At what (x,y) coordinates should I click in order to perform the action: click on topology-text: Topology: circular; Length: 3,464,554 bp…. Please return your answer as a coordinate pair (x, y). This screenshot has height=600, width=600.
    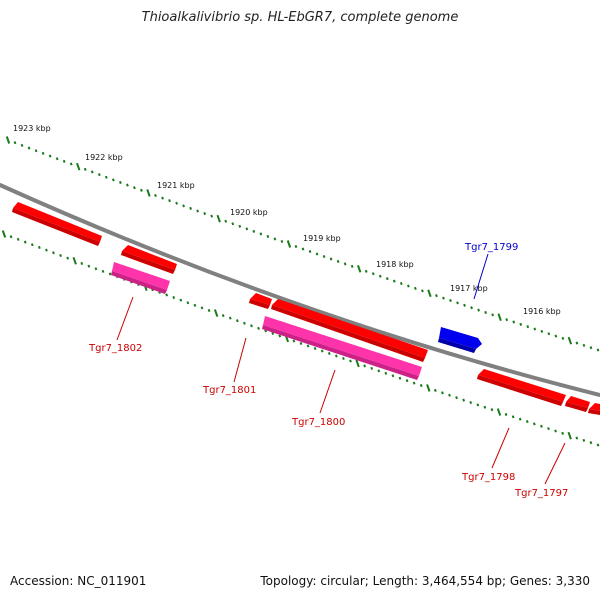
    Looking at the image, I should click on (425, 581).